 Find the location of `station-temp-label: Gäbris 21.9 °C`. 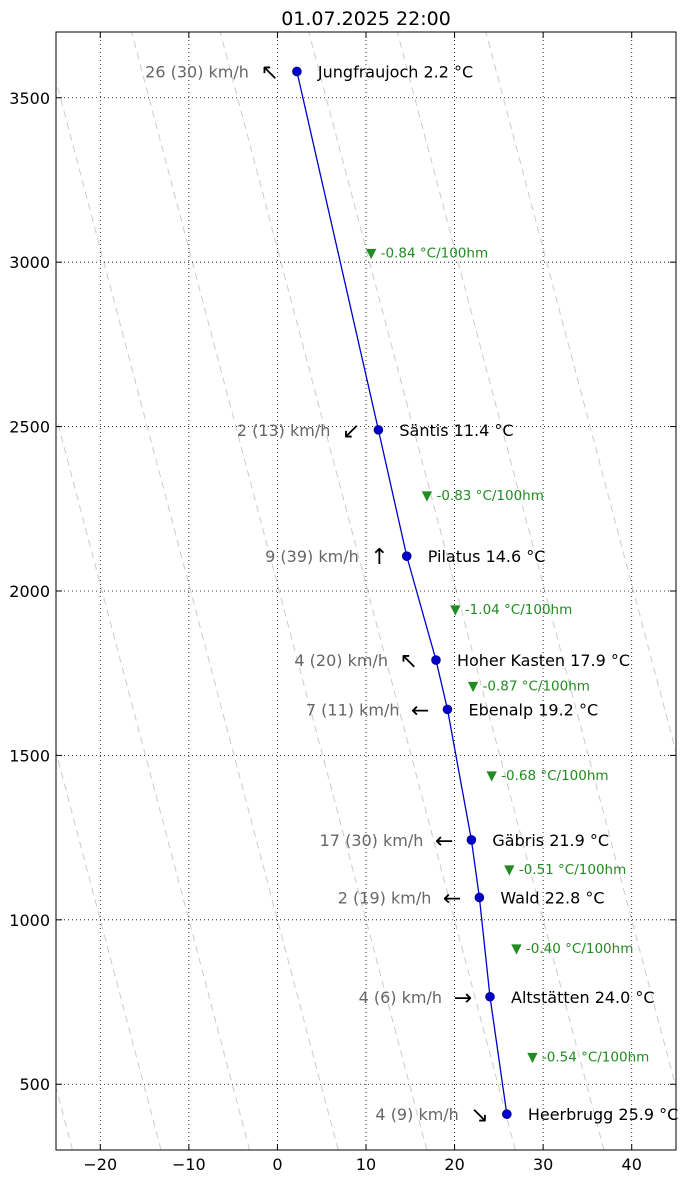

station-temp-label: Gäbris 21.9 °C is located at coordinates (550, 840).